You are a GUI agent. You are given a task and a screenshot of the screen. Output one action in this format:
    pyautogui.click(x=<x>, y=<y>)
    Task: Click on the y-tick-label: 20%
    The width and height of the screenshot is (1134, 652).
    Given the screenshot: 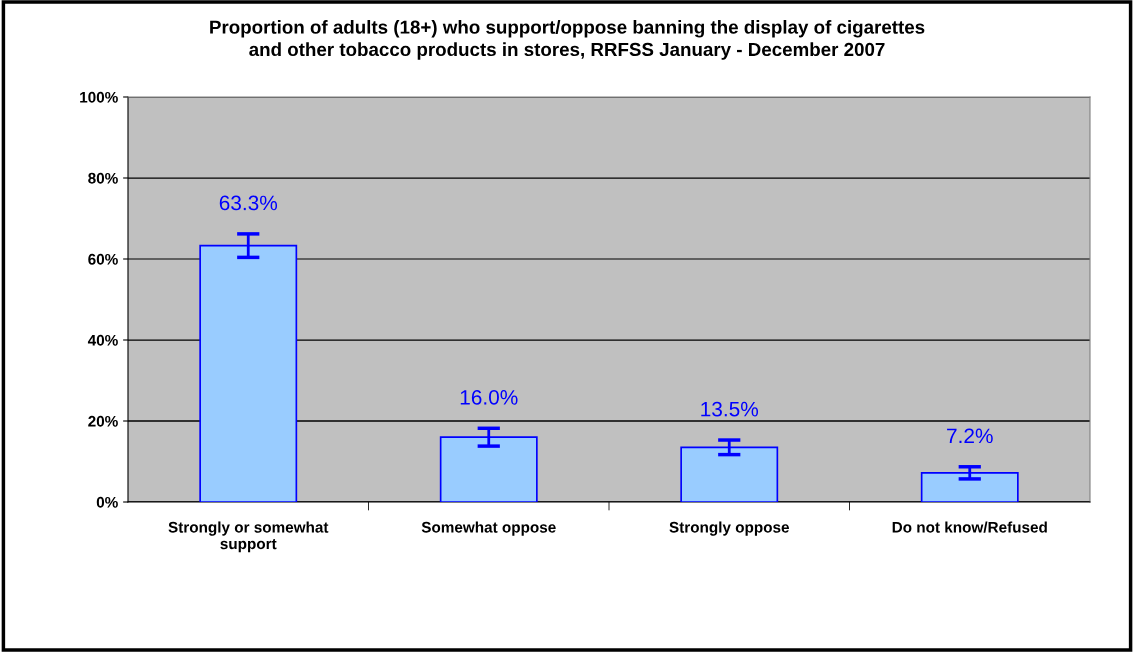 What is the action you would take?
    pyautogui.click(x=103, y=421)
    